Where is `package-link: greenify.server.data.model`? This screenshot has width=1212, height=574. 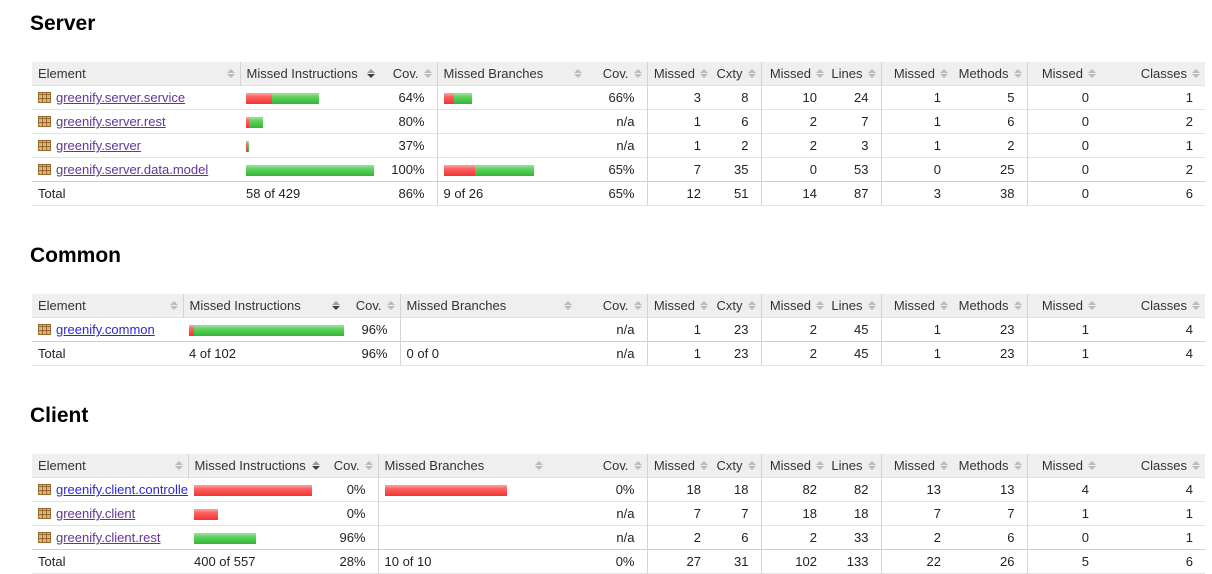 package-link: greenify.server.data.model is located at coordinates (132, 169).